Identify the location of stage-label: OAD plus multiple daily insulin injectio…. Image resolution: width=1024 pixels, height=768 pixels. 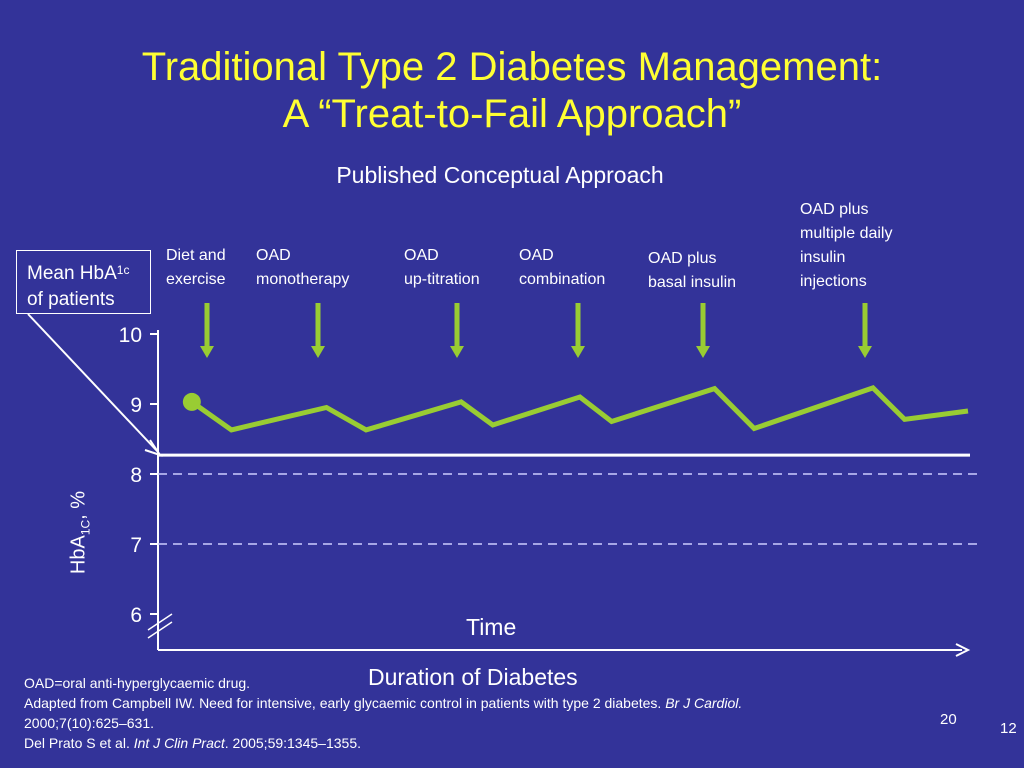
(846, 245).